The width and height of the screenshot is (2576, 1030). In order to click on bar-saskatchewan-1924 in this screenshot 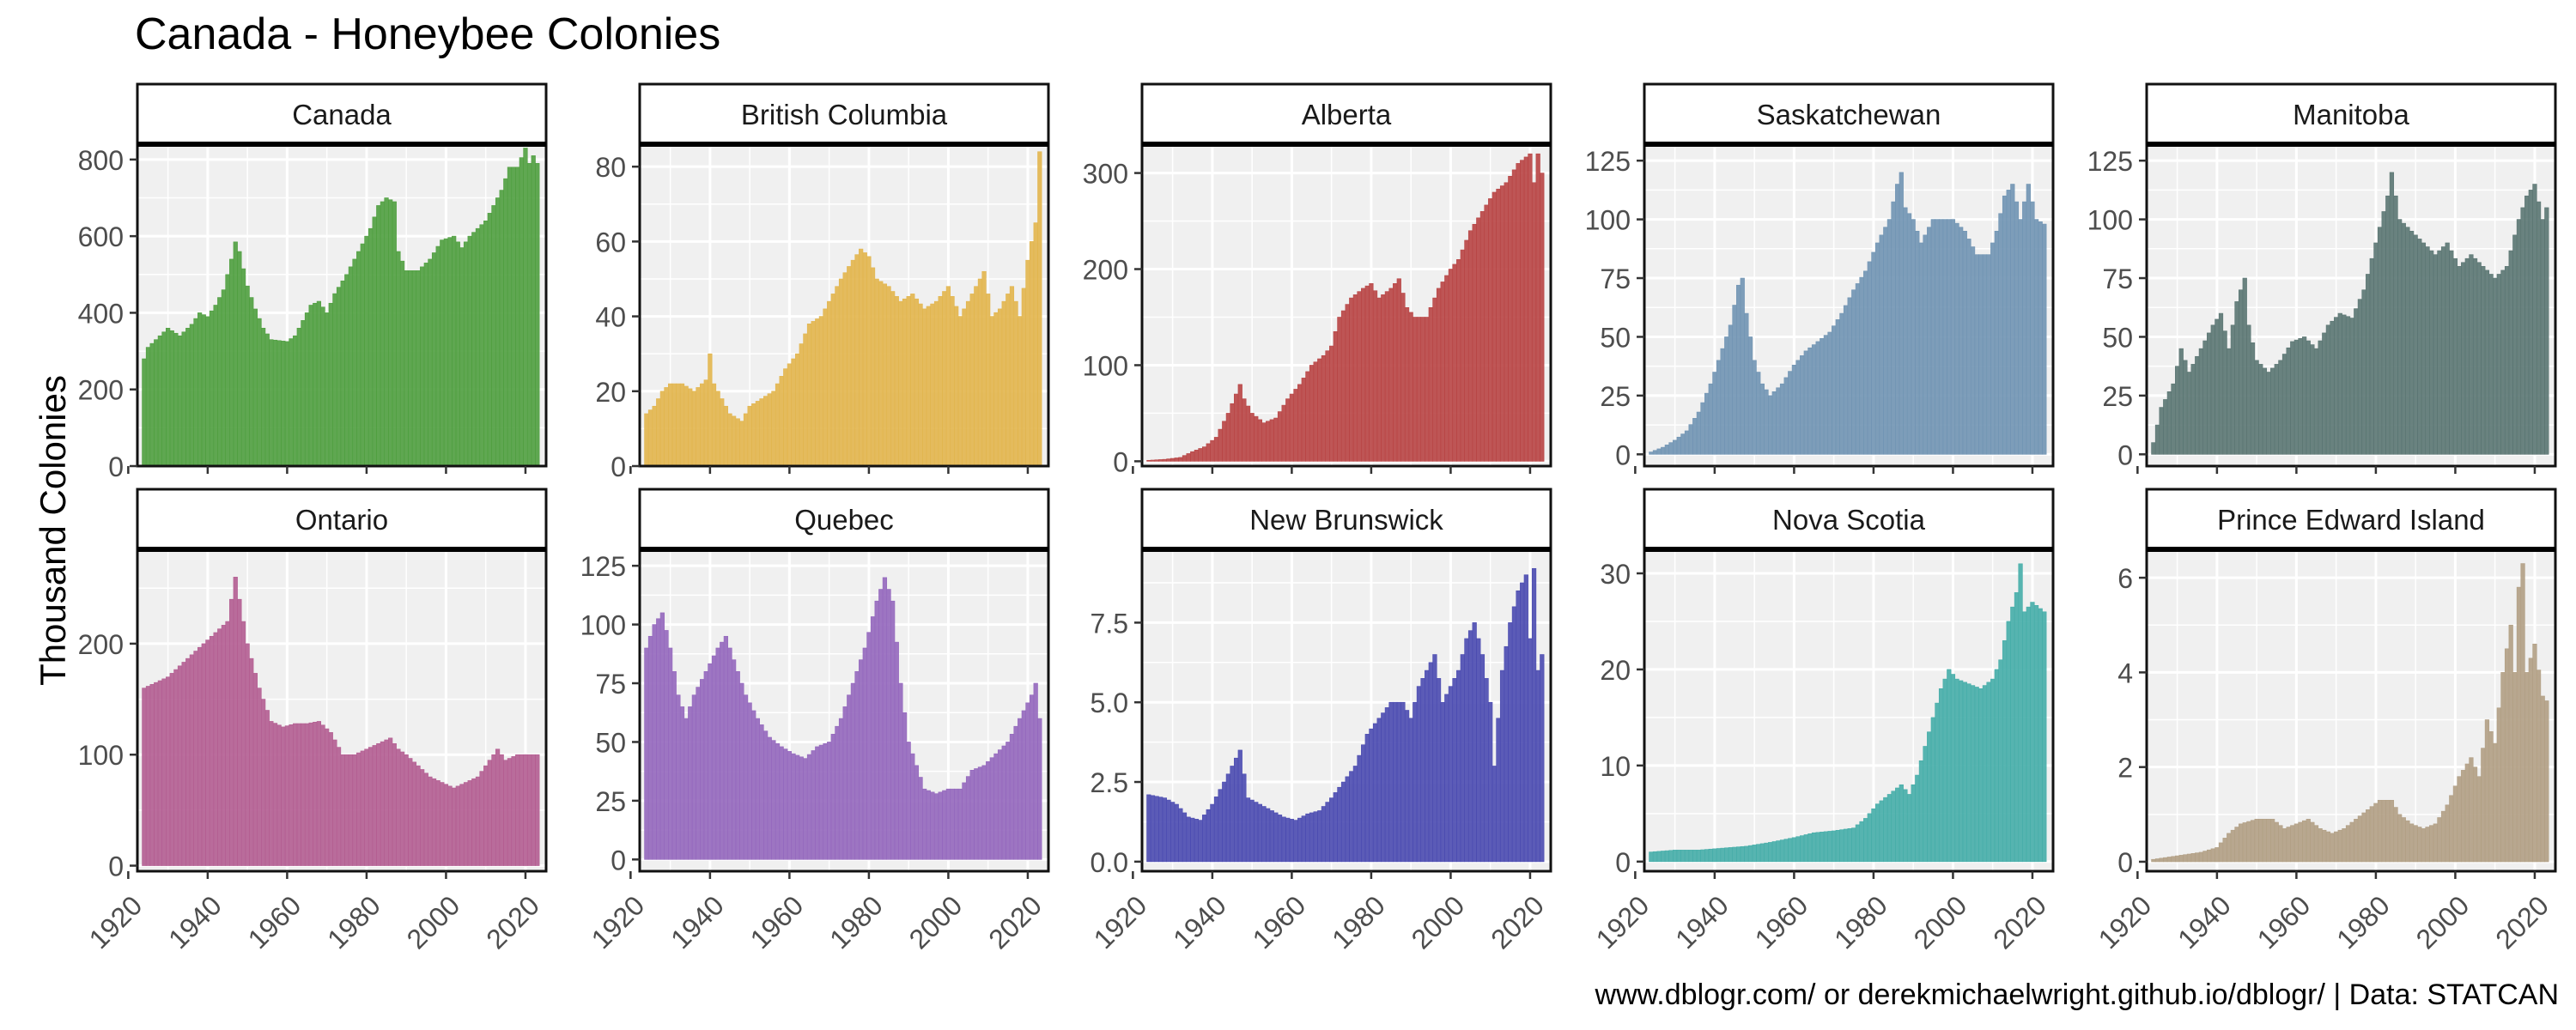, I will do `click(1652, 453)`.